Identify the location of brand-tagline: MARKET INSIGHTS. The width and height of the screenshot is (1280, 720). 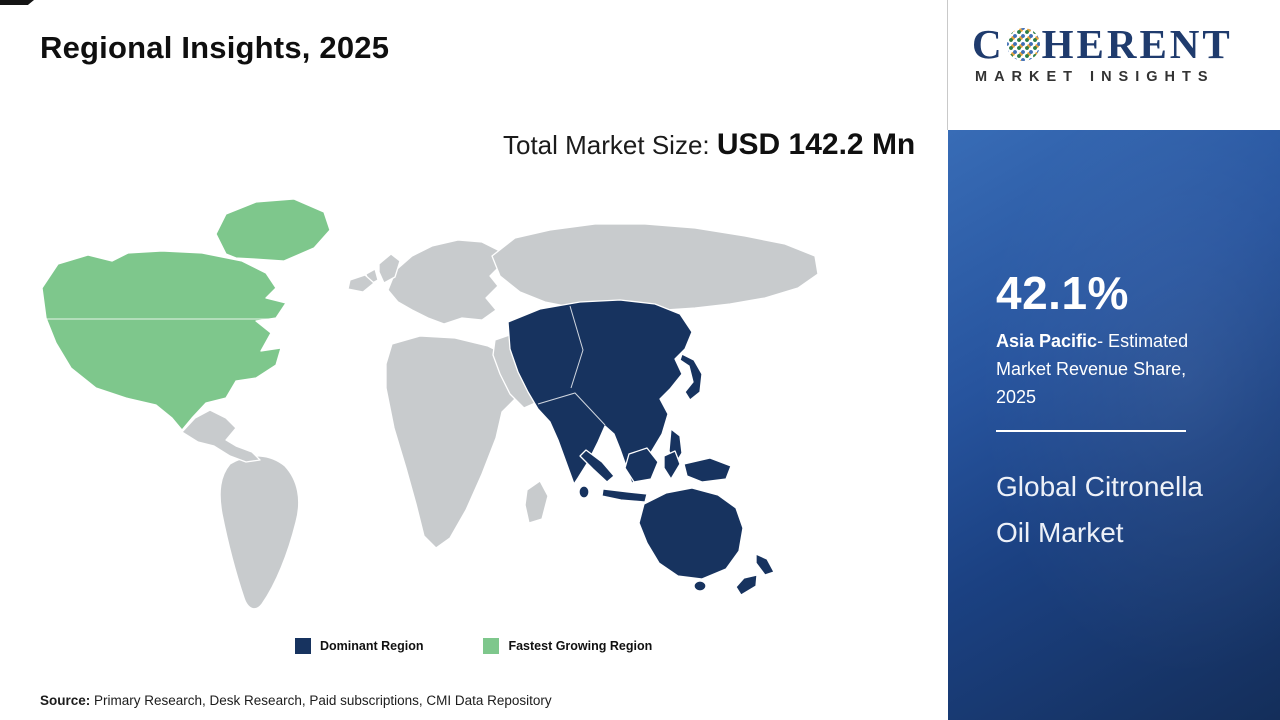
(1095, 77).